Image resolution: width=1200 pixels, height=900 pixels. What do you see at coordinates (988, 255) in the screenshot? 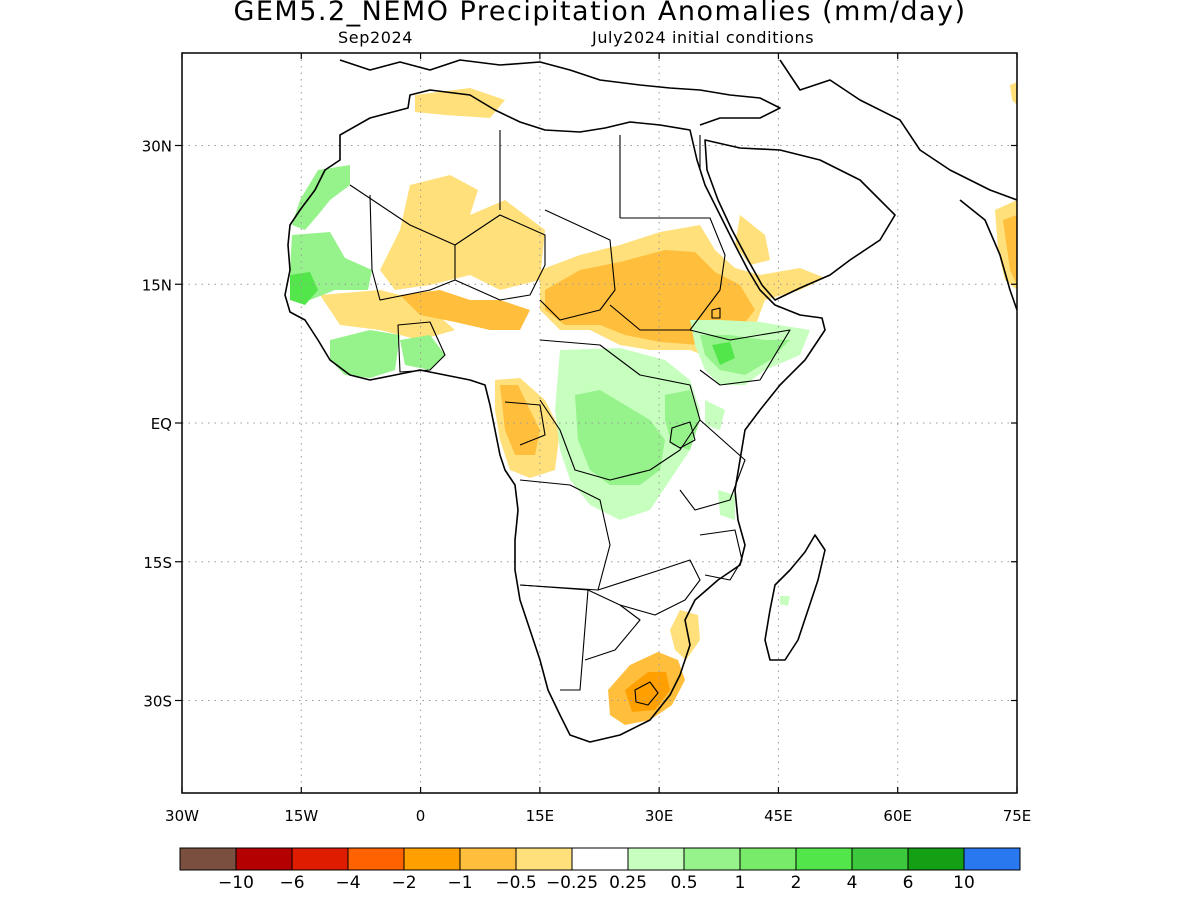
I see `india-coastline` at bounding box center [988, 255].